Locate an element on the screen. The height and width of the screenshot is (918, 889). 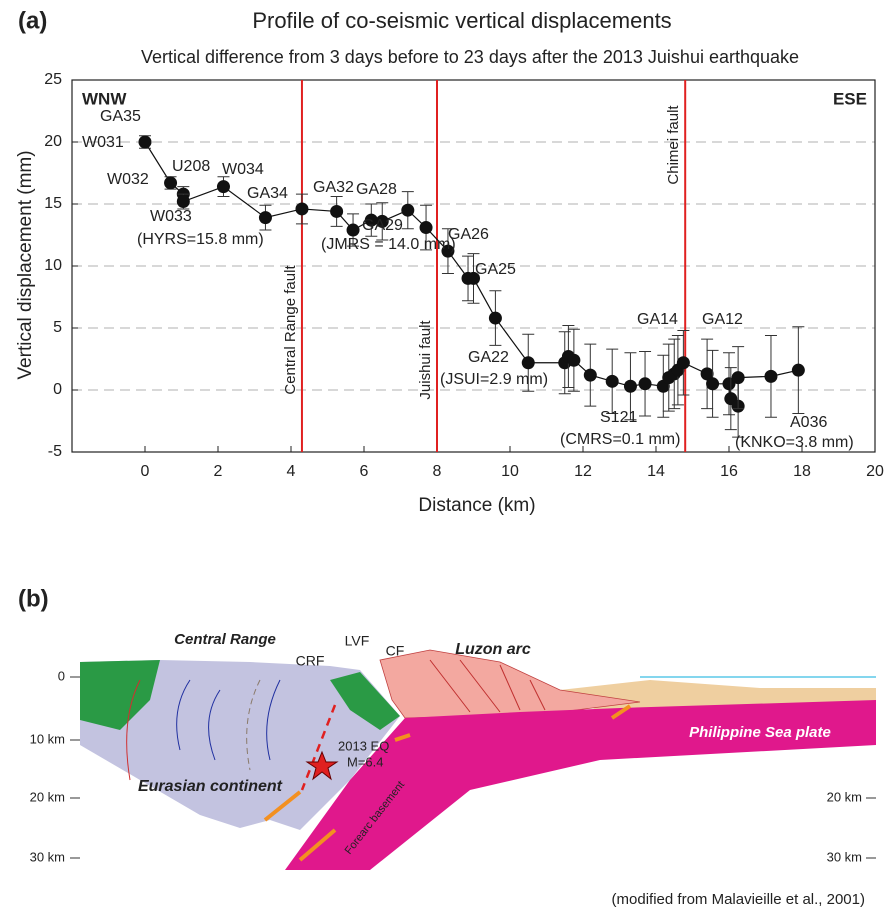
station-label: GA28 is located at coordinates (376, 189).